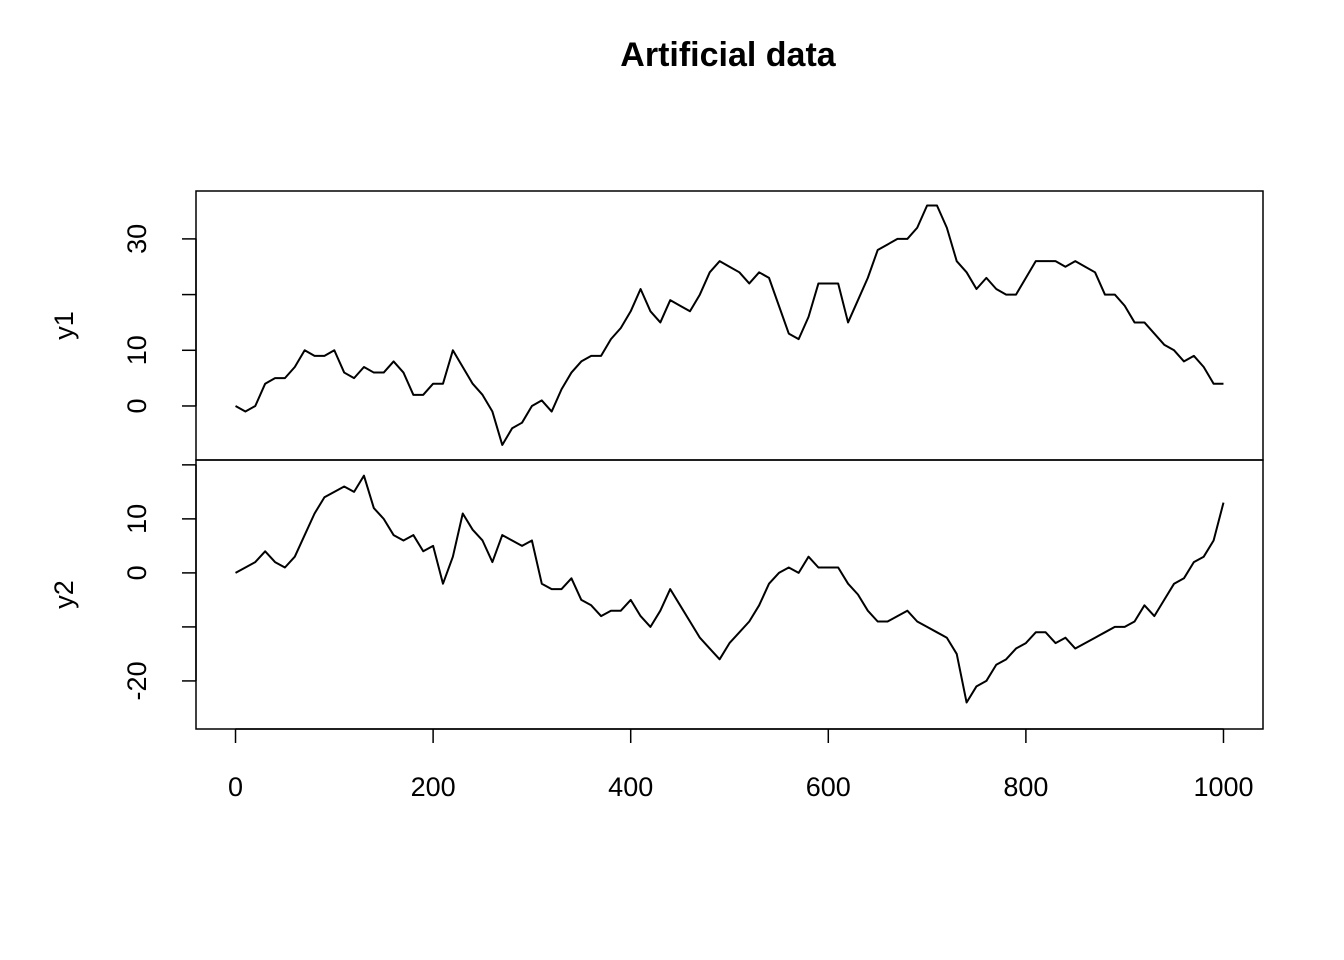 The height and width of the screenshot is (960, 1344). Describe the element at coordinates (828, 787) in the screenshot. I see `x-tick-label: 600` at that location.